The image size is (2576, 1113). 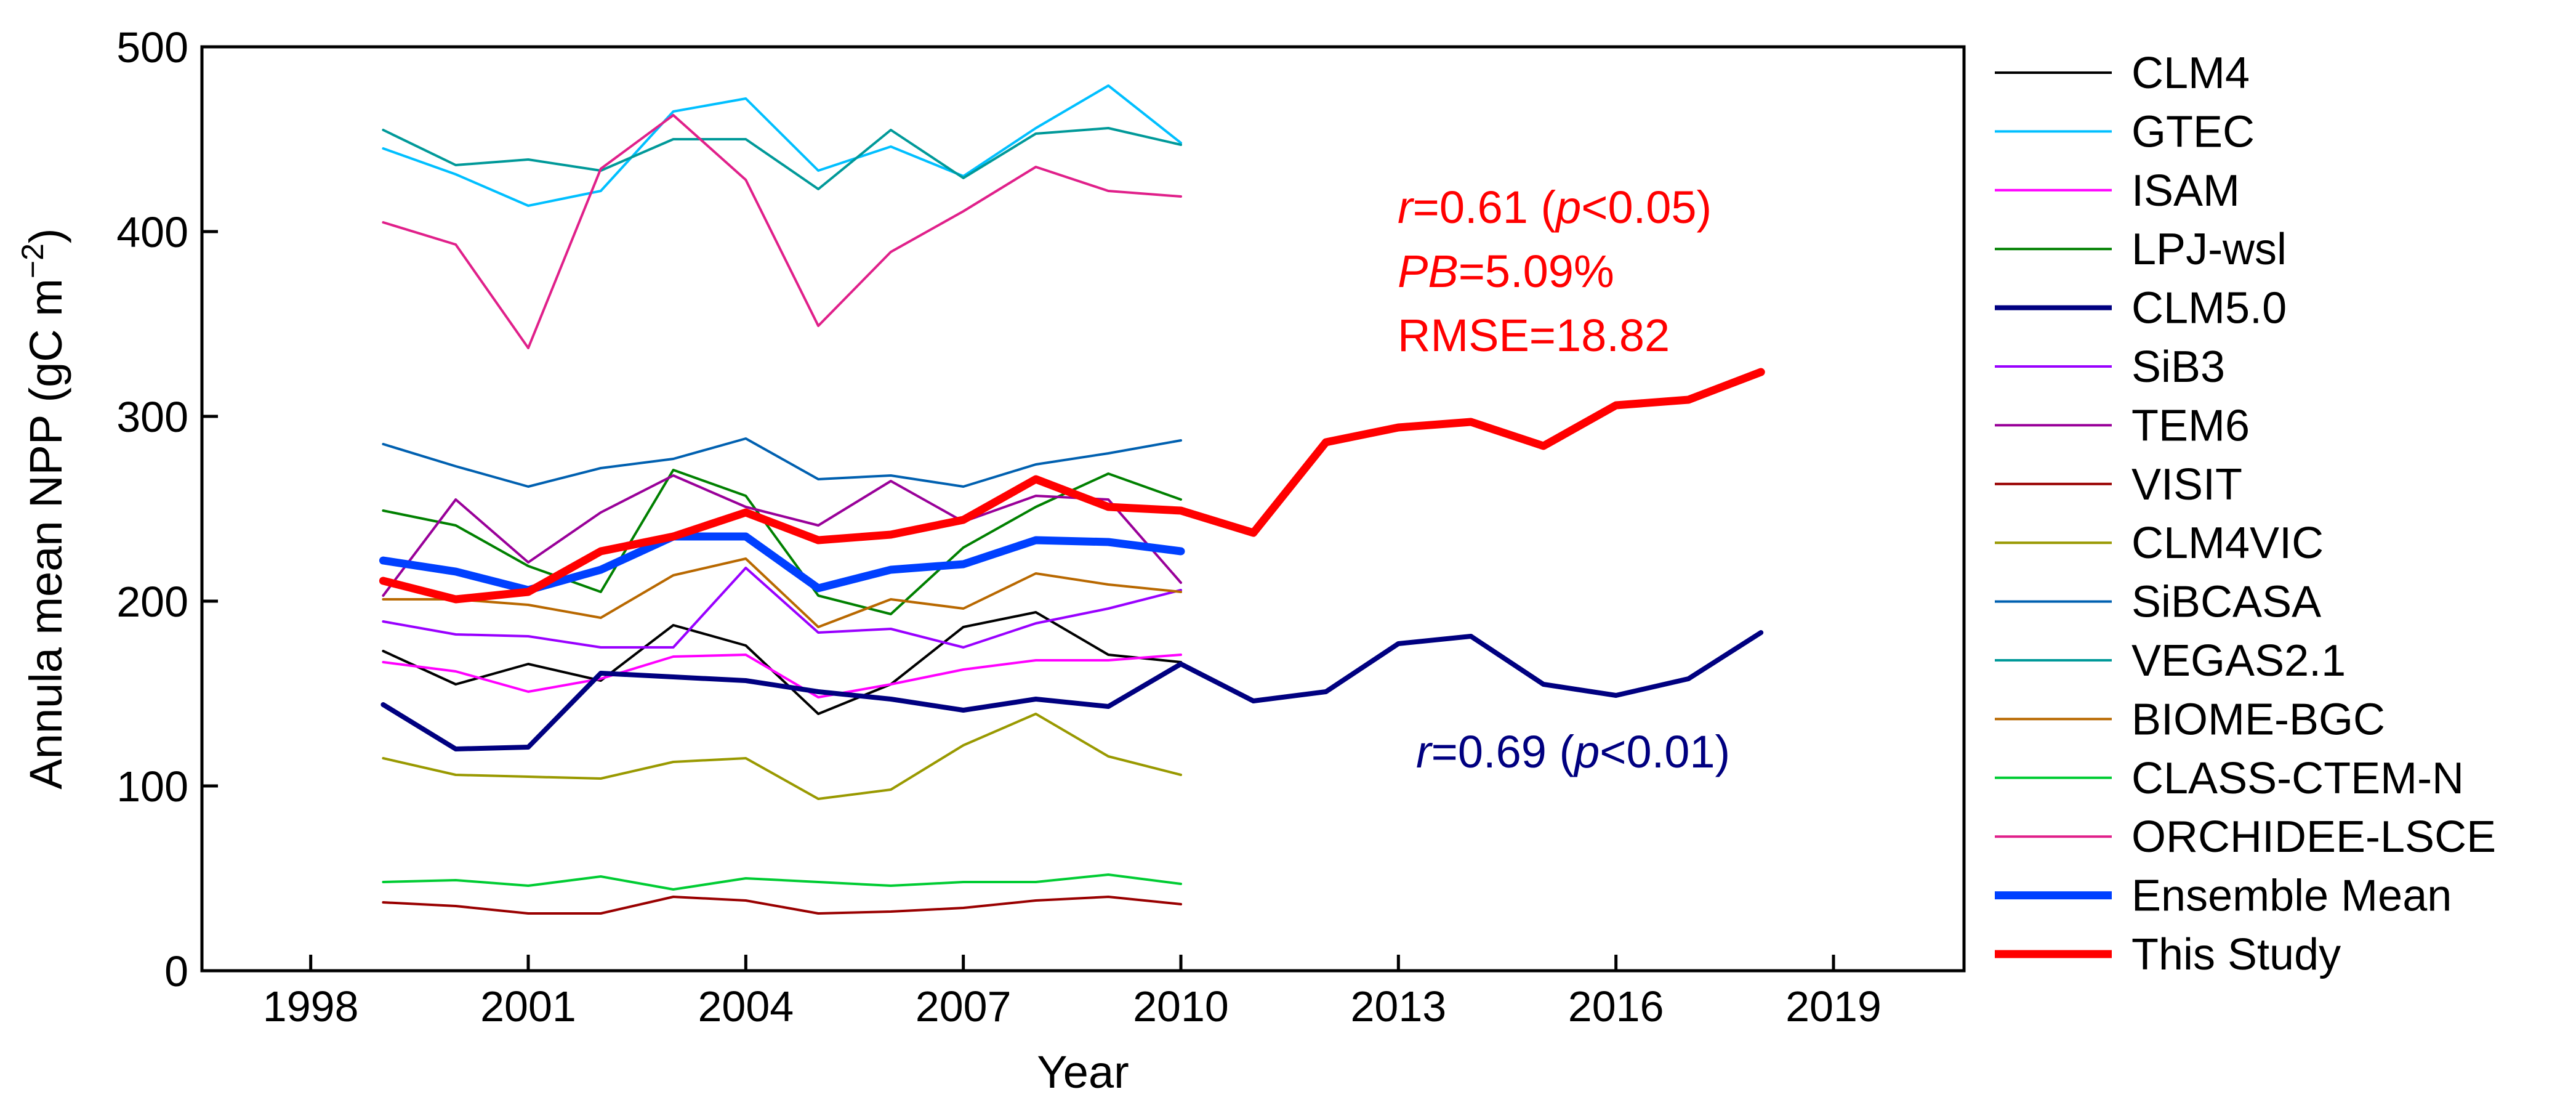 What do you see at coordinates (2226, 602) in the screenshot?
I see `legend-label-sibcasa: SiBCASA` at bounding box center [2226, 602].